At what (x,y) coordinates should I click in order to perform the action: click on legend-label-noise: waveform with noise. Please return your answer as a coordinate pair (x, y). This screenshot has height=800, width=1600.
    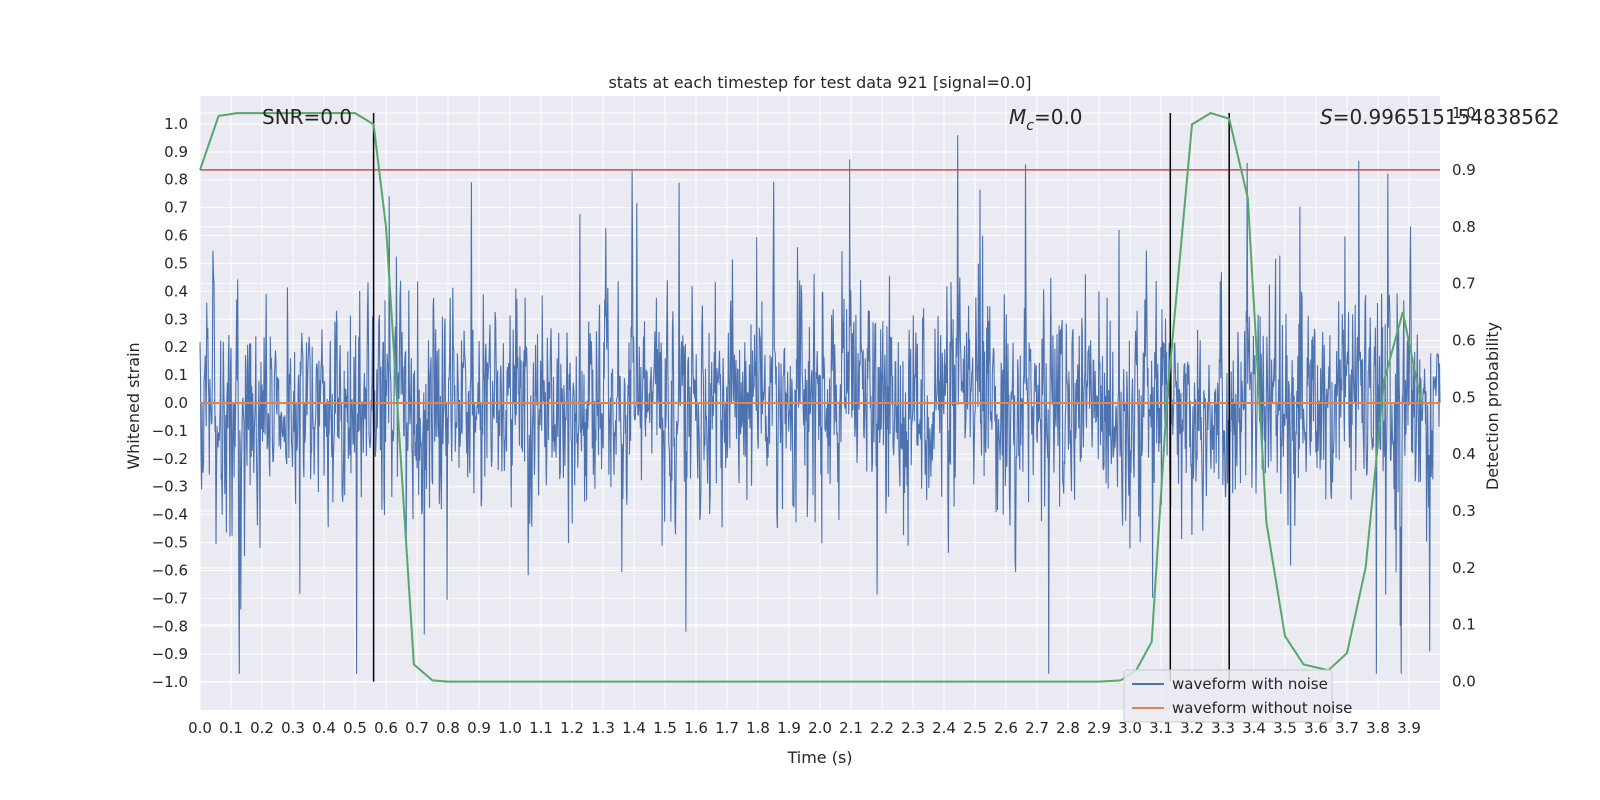
    Looking at the image, I should click on (1250, 684).